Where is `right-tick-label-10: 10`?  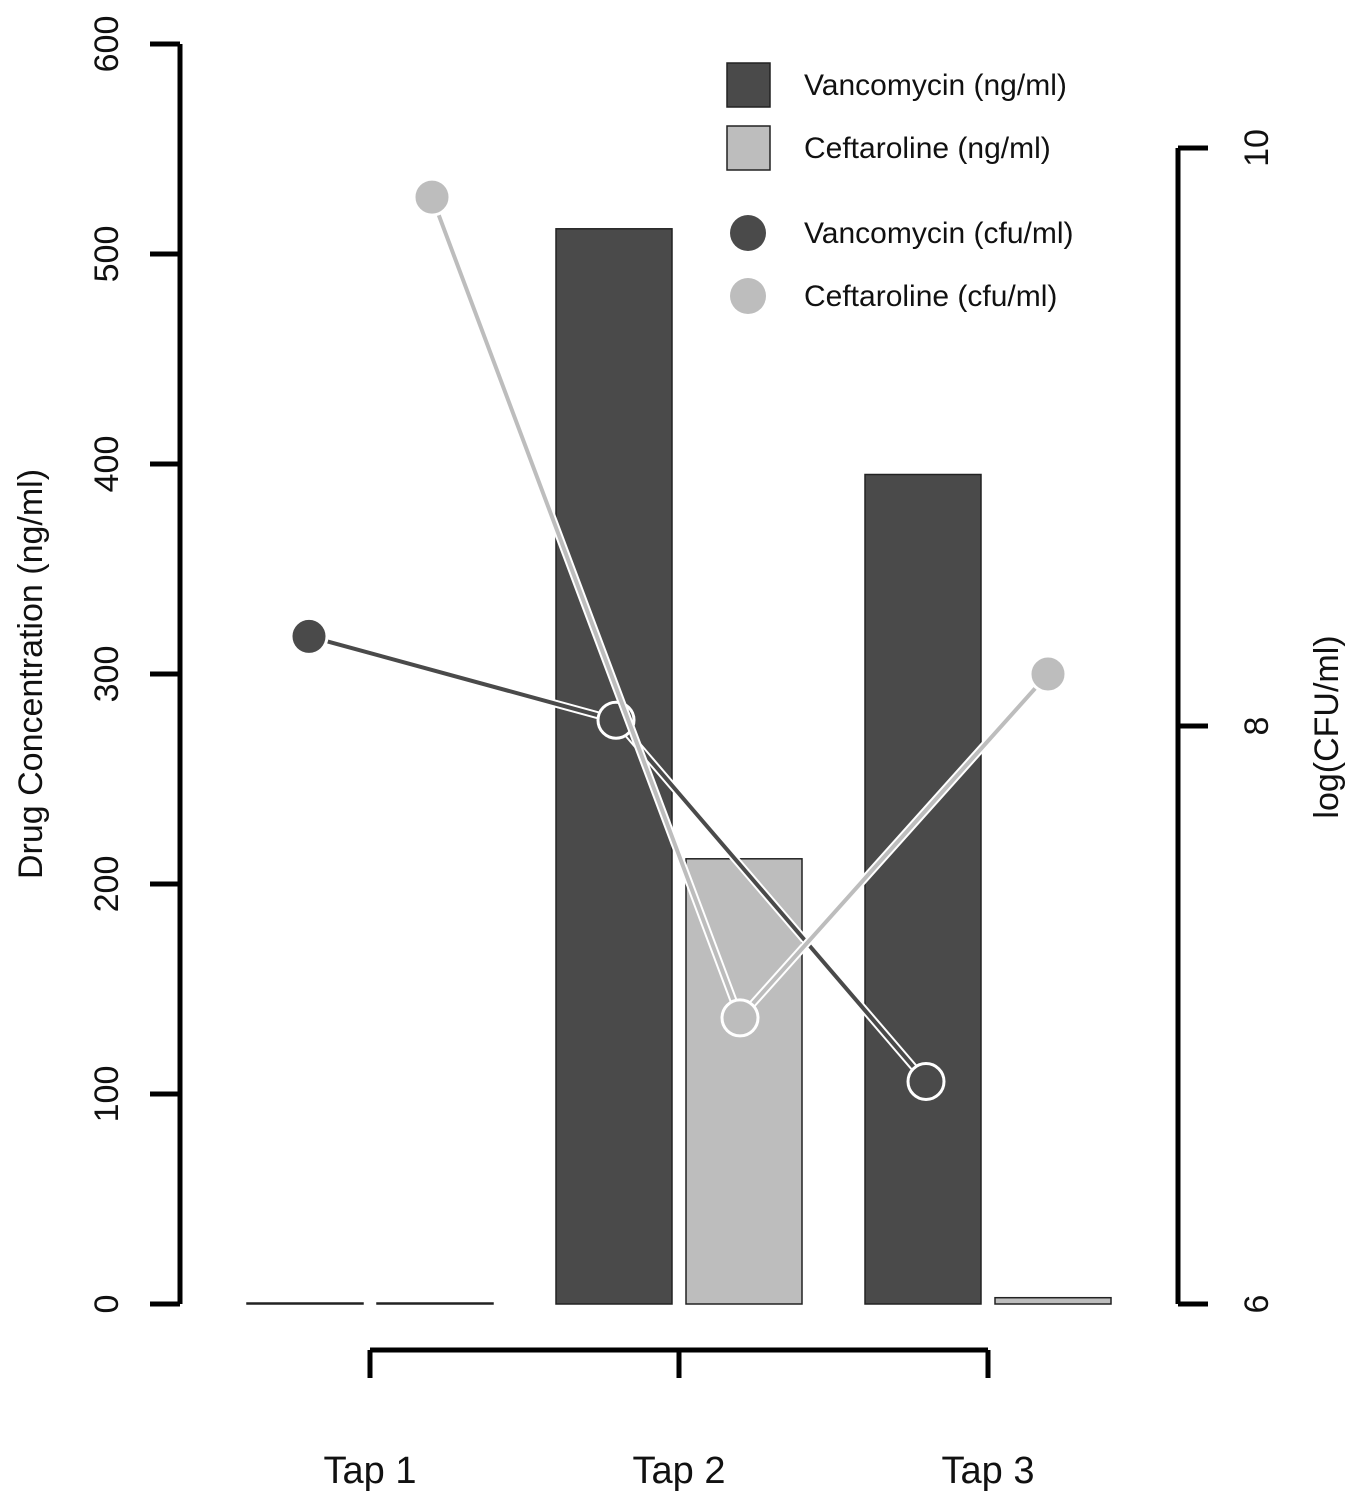
right-tick-label-10: 10 is located at coordinates (1257, 148).